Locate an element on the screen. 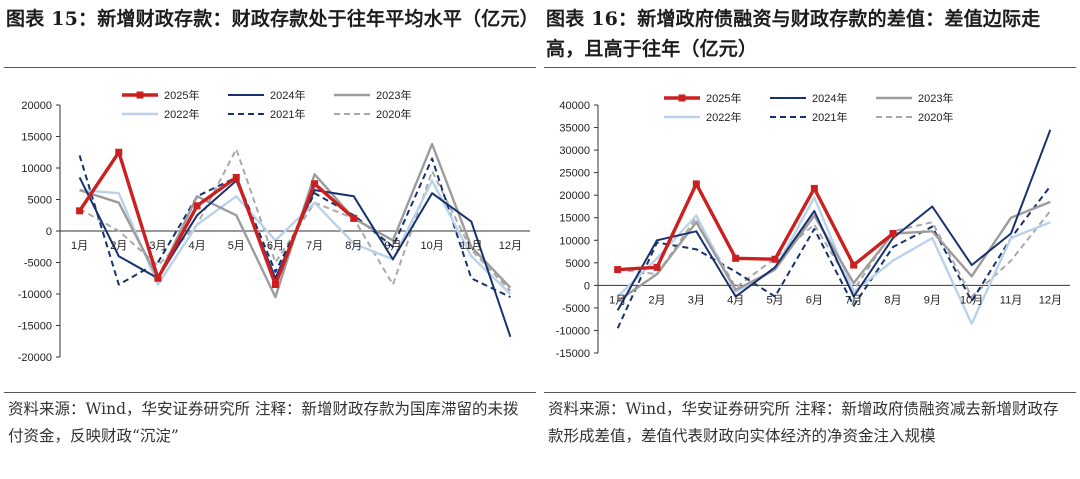 Image resolution: width=1080 pixels, height=479 pixels. series-line-2024 is located at coordinates (295, 257).